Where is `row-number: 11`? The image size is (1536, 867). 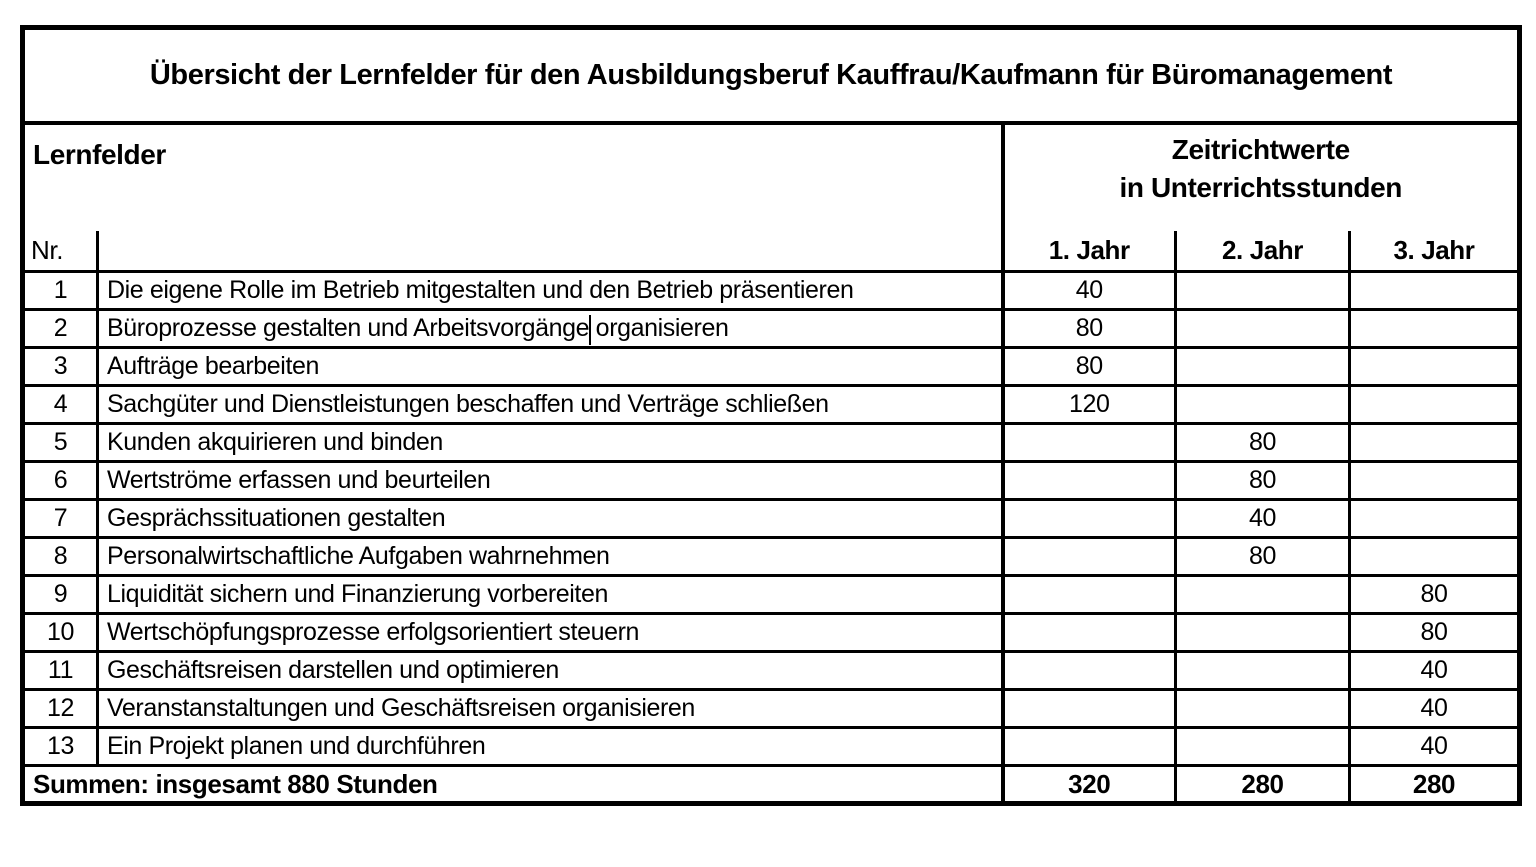
row-number: 11 is located at coordinates (60, 670).